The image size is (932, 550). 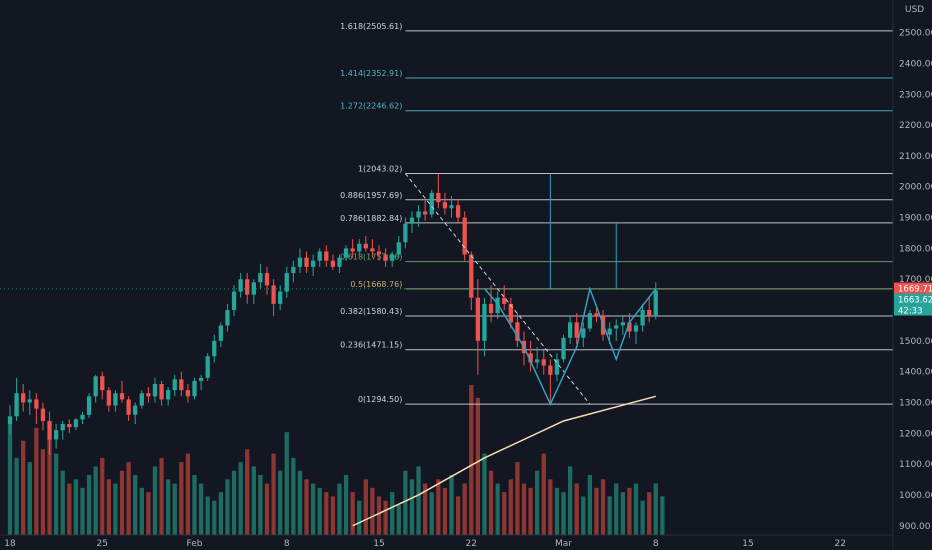 I want to click on x-tick-label: 8, so click(x=287, y=544).